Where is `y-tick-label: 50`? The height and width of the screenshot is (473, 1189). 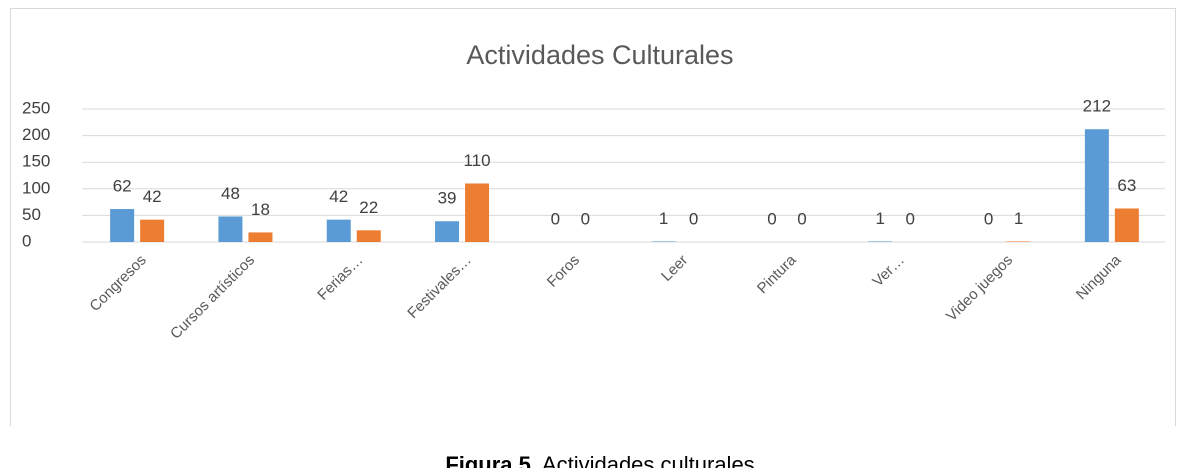
y-tick-label: 50 is located at coordinates (31, 214).